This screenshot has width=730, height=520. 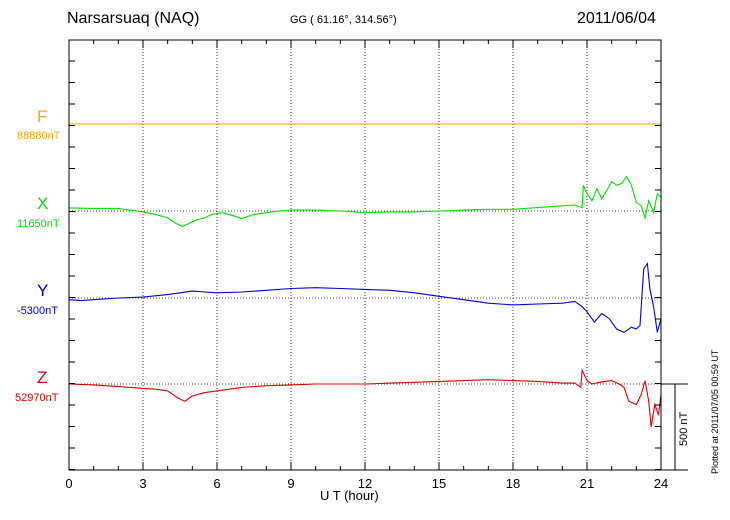 What do you see at coordinates (37, 311) in the screenshot?
I see `baseline-value-y: -5300nT` at bounding box center [37, 311].